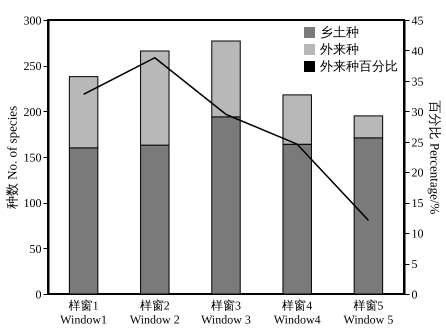  Describe the element at coordinates (418, 51) in the screenshot. I see `y2-tick-label: 40` at that location.